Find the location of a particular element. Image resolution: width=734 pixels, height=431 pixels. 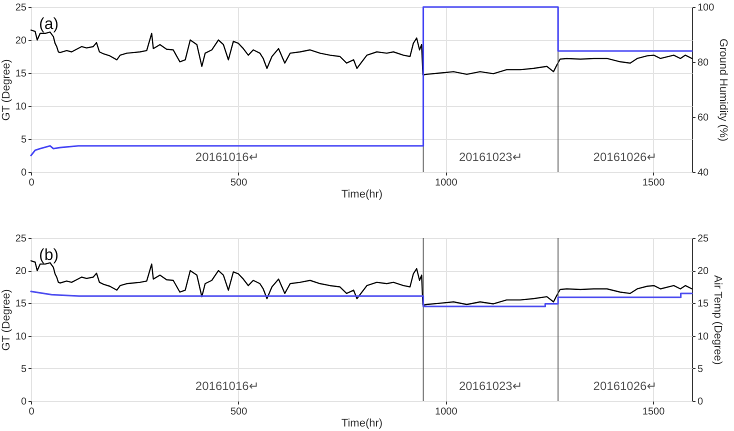

text: (b) is located at coordinates (49, 255).